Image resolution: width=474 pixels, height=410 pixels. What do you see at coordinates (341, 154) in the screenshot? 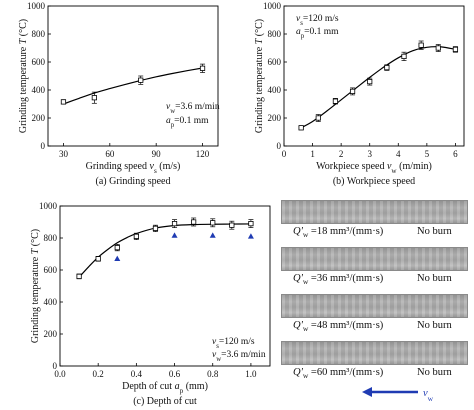
I see `x-tick-label: 2` at bounding box center [341, 154].